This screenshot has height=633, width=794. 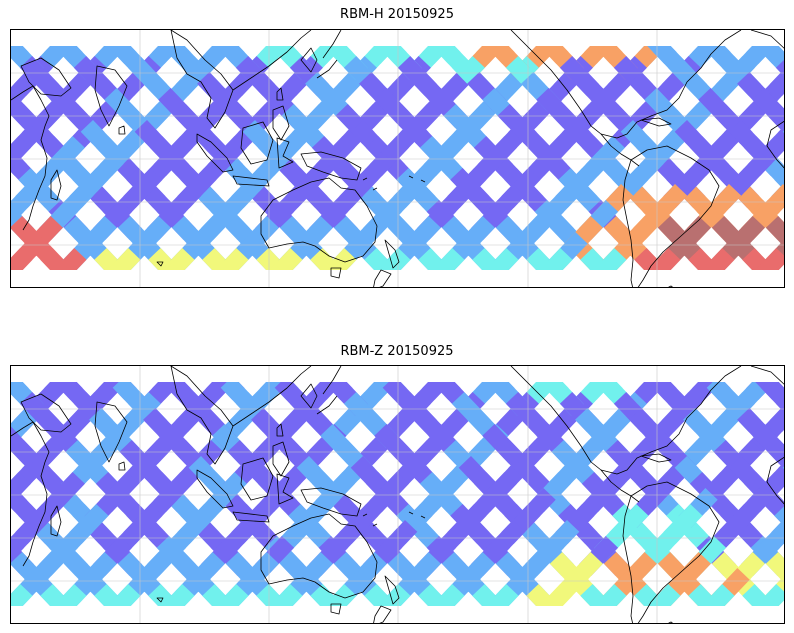 What do you see at coordinates (215, 489) in the screenshot?
I see `coast-sumatra` at bounding box center [215, 489].